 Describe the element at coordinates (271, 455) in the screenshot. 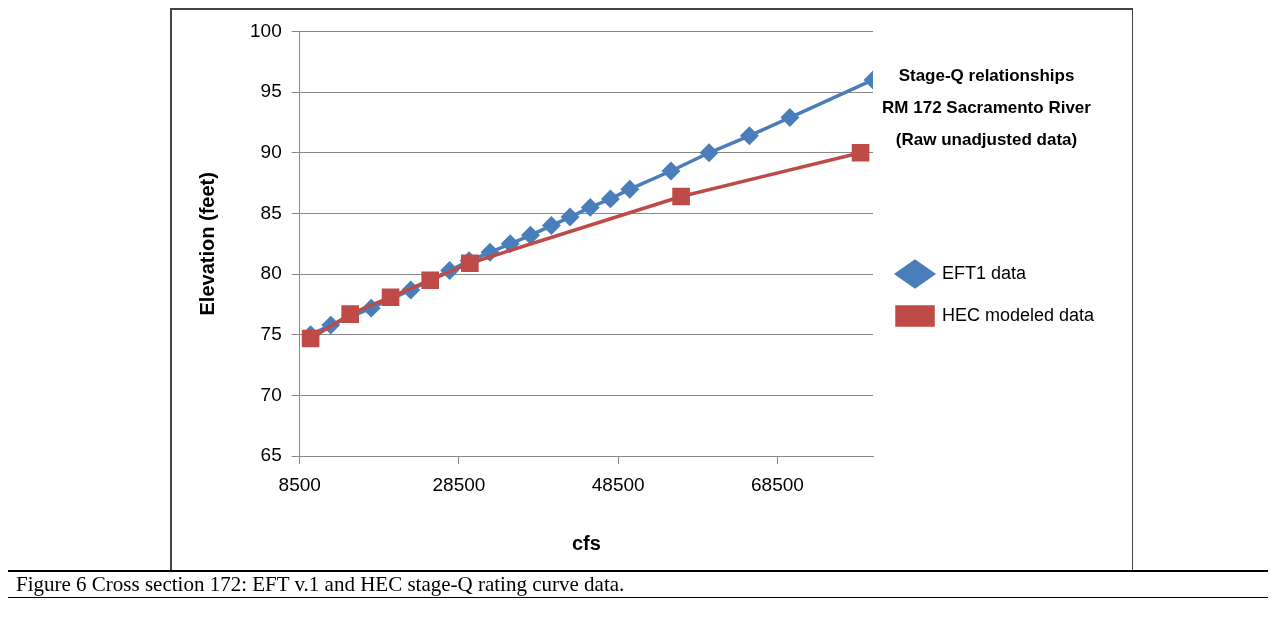

I see `y-tick-label: 65` at that location.